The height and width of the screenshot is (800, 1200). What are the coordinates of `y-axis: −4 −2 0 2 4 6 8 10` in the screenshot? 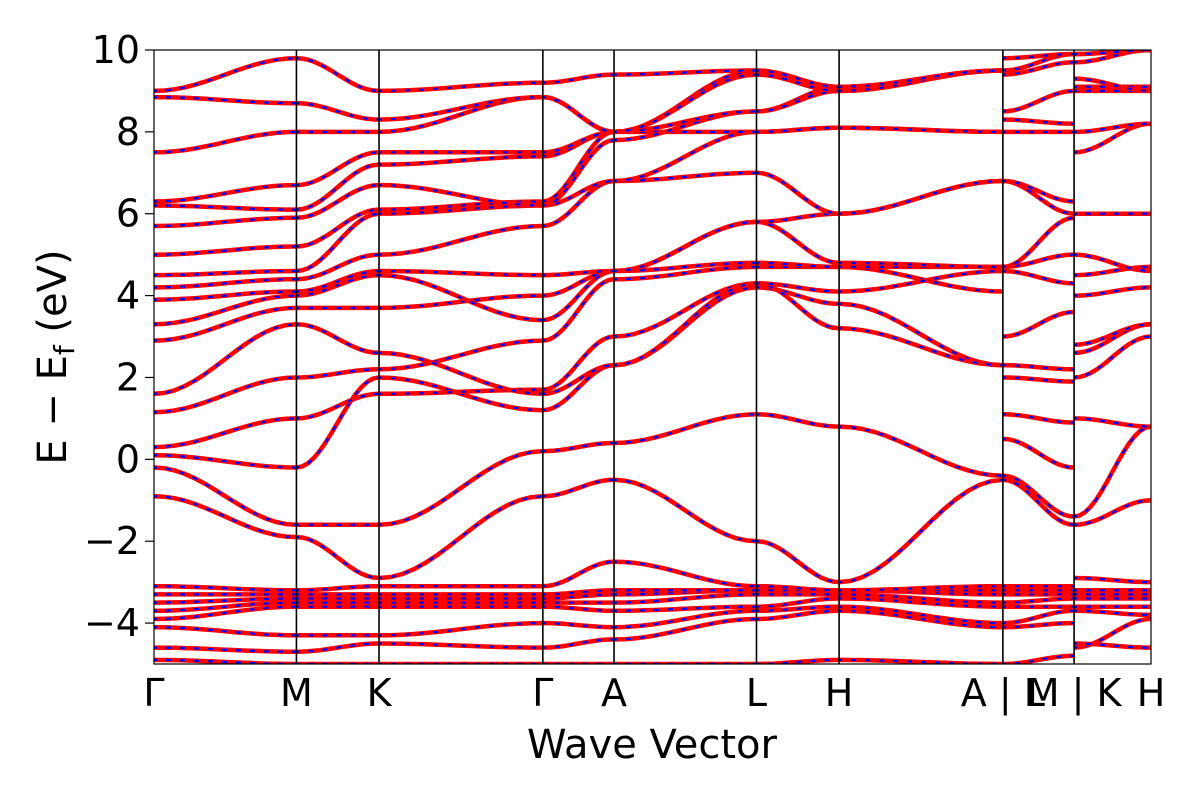 It's located at (119, 336).